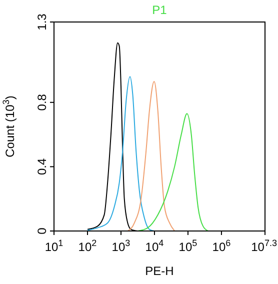 The height and width of the screenshot is (284, 278). I want to click on y-tick-label: 0.4, so click(42, 167).